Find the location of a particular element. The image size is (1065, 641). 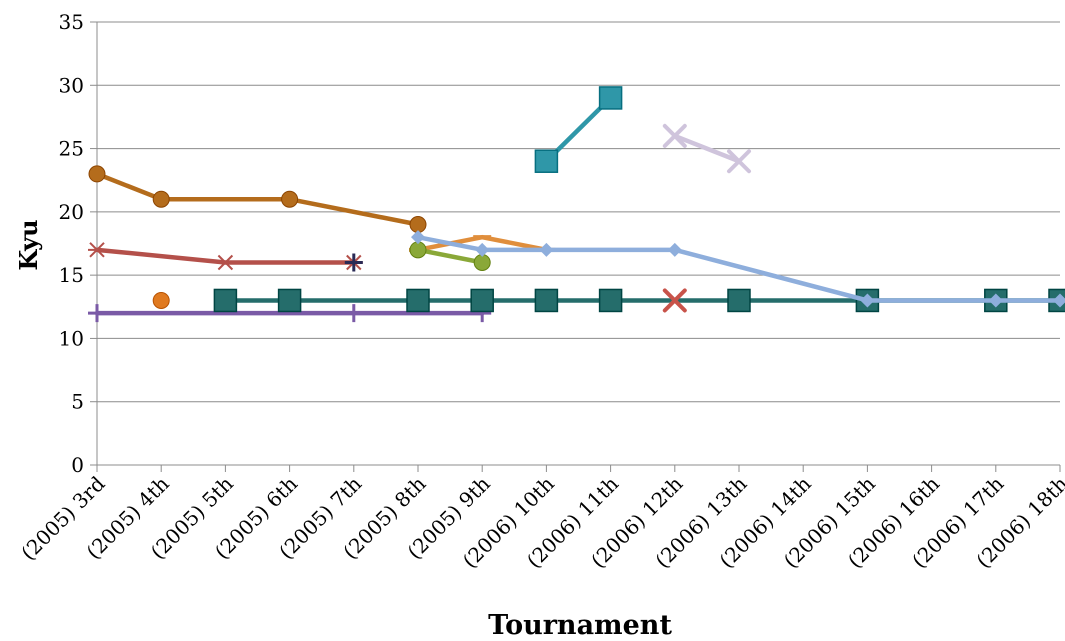

y-tick-label: 35 is located at coordinates (71, 22).